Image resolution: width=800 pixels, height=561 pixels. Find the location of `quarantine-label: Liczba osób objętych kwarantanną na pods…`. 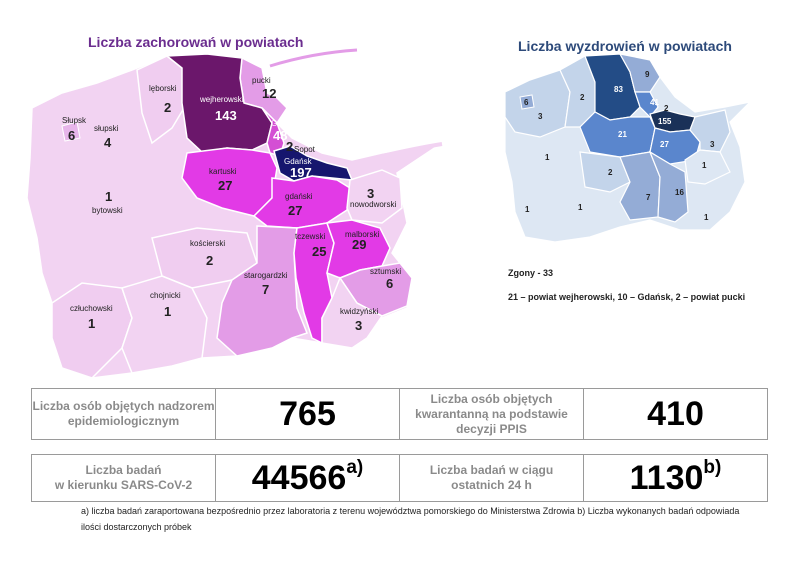

quarantine-label: Liczba osób objętych kwarantanną na pods… is located at coordinates (491, 413).